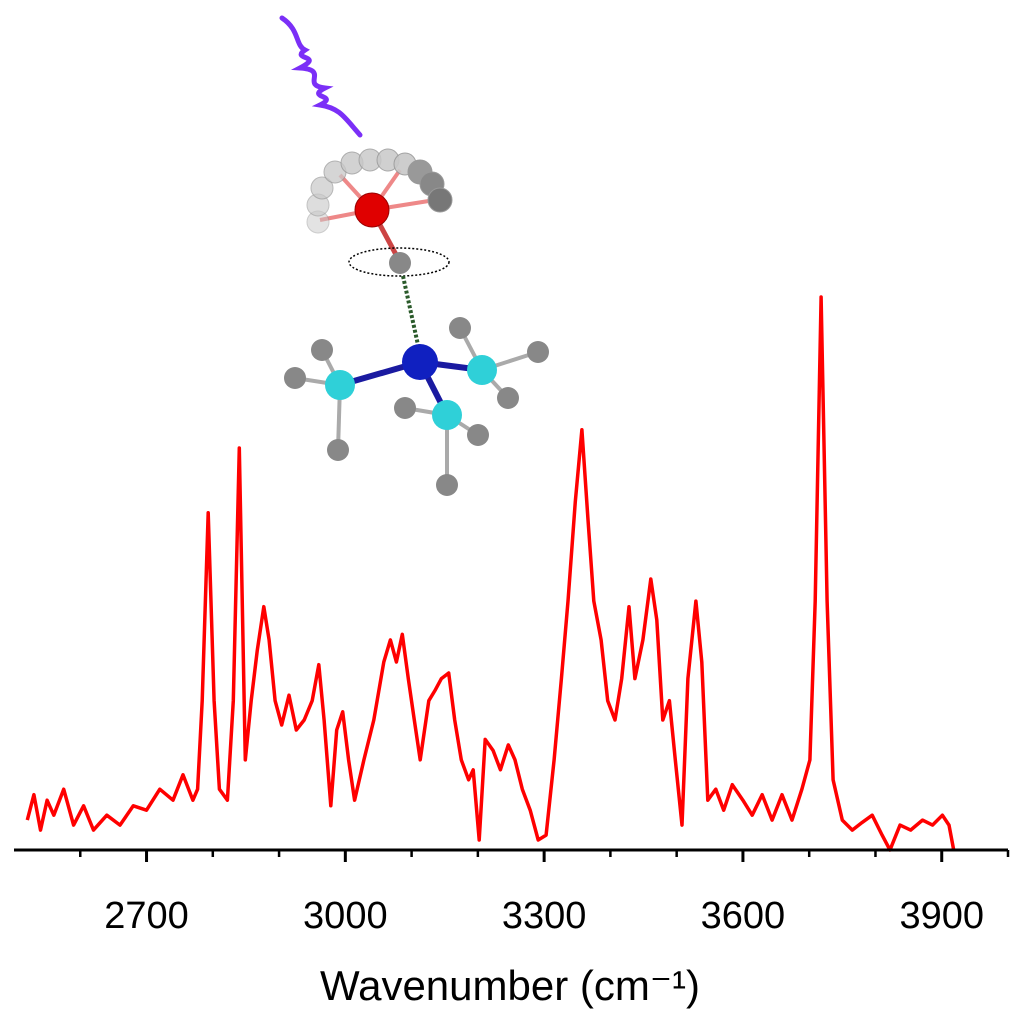  I want to click on x-tick-label: 3600, so click(743, 916).